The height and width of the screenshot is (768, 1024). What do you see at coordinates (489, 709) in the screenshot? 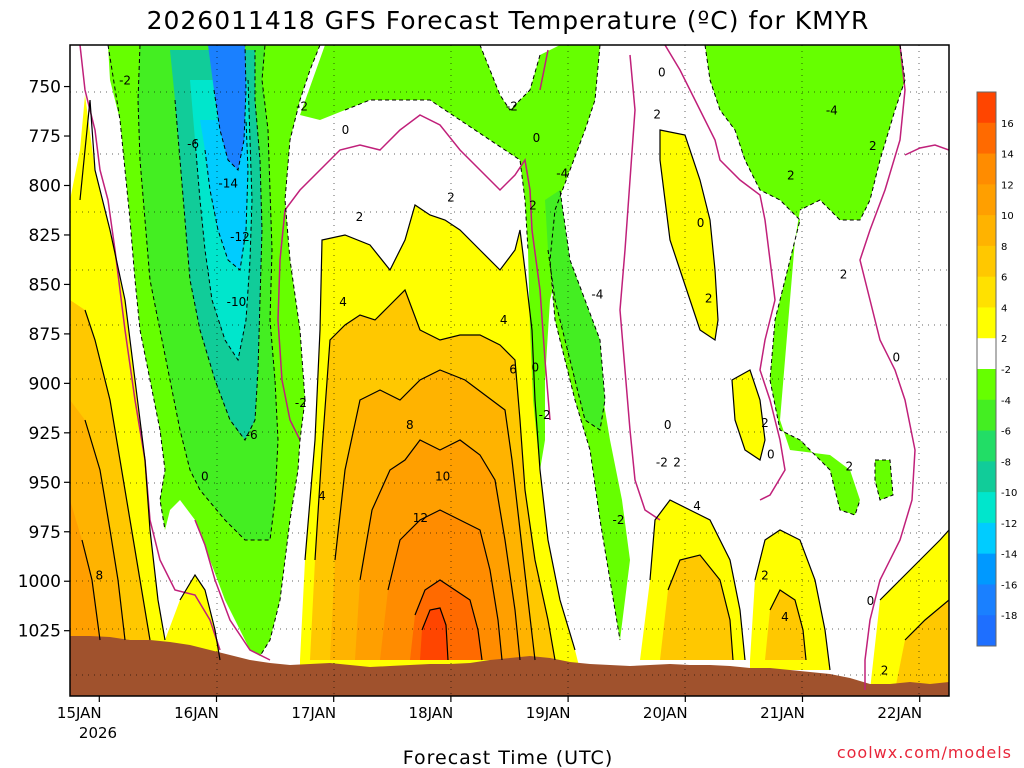
I see `x-axis: 15JAN 16JAN 17JAN 18JAN 19JAN 20JAN 21JAN 22JAN` at bounding box center [489, 709].